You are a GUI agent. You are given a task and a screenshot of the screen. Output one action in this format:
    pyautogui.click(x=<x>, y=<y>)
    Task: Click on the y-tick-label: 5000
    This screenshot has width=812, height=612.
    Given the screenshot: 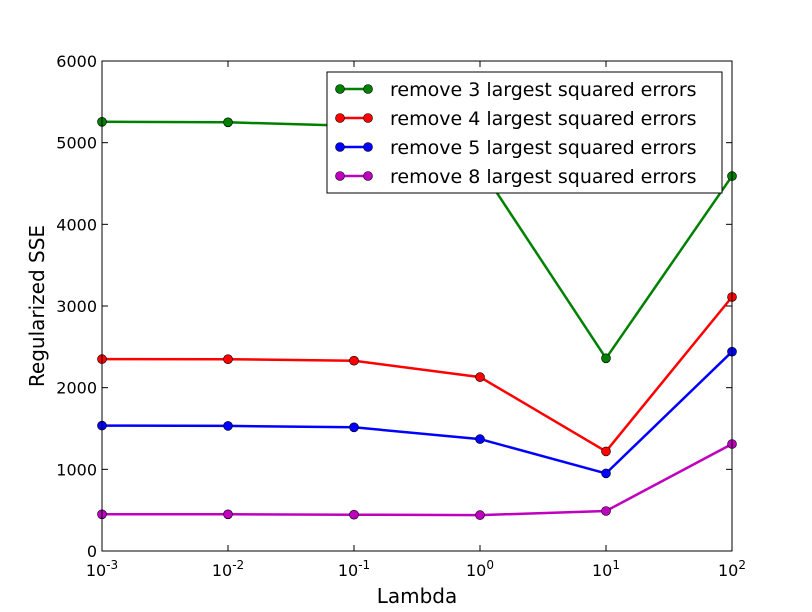 What is the action you would take?
    pyautogui.click(x=76, y=143)
    